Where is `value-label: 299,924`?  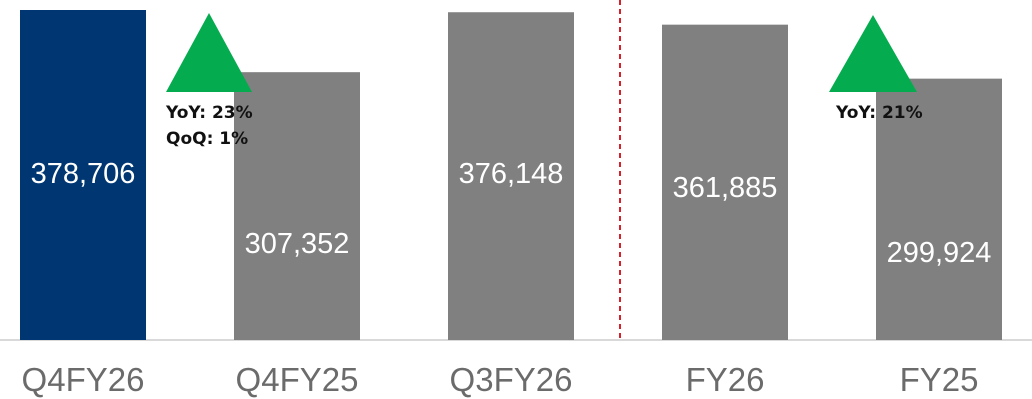 value-label: 299,924 is located at coordinates (939, 253).